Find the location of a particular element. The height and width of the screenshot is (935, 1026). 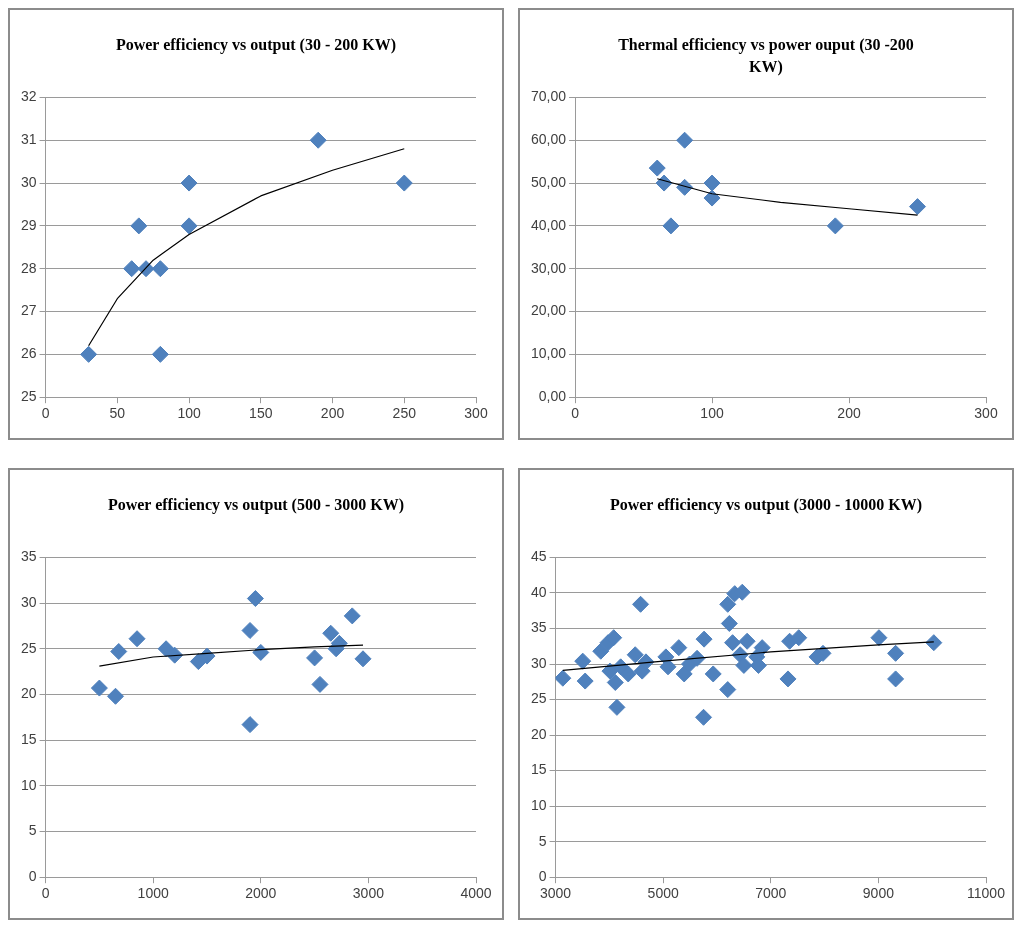

x-tick-label: 4000 is located at coordinates (476, 893).